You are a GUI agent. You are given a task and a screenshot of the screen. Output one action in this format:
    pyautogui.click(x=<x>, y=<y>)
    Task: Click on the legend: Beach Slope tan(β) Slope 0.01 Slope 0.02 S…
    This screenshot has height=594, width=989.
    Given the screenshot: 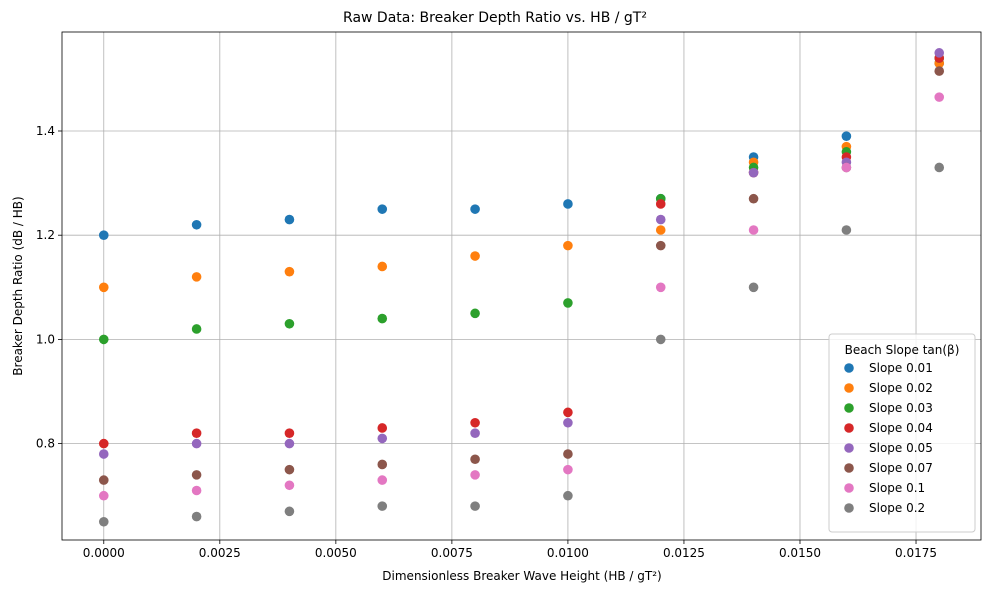 What is the action you would take?
    pyautogui.click(x=902, y=433)
    